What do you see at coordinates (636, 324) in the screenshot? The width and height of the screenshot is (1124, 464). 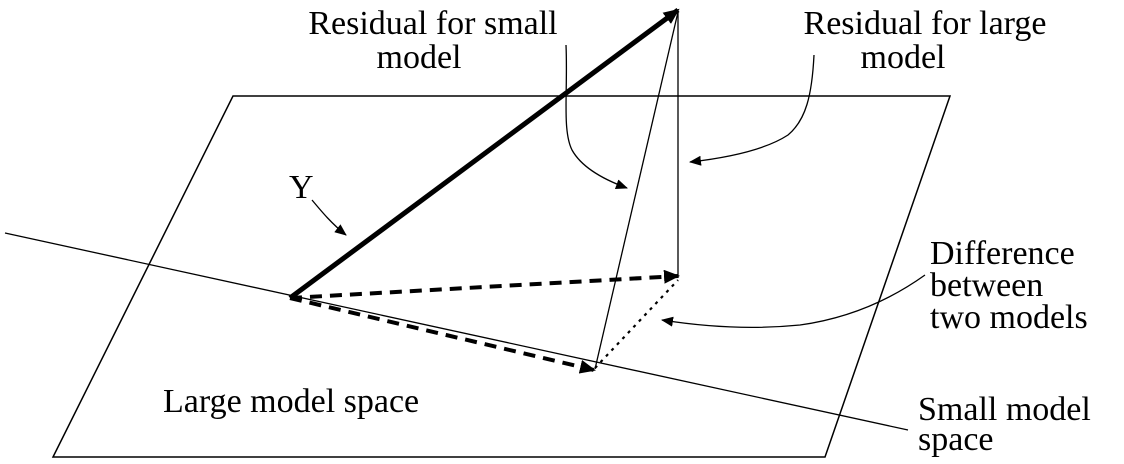 I see `difference-vector` at bounding box center [636, 324].